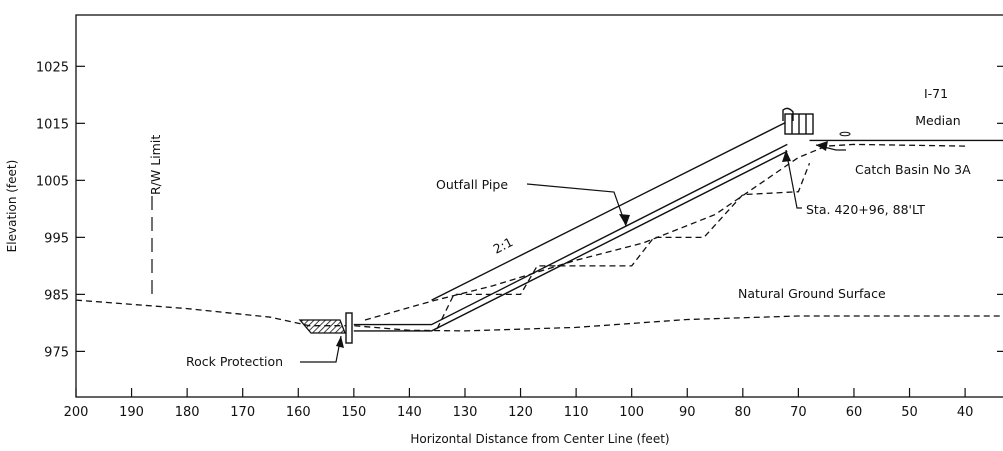  I want to click on x-tick-label: 130, so click(465, 412).